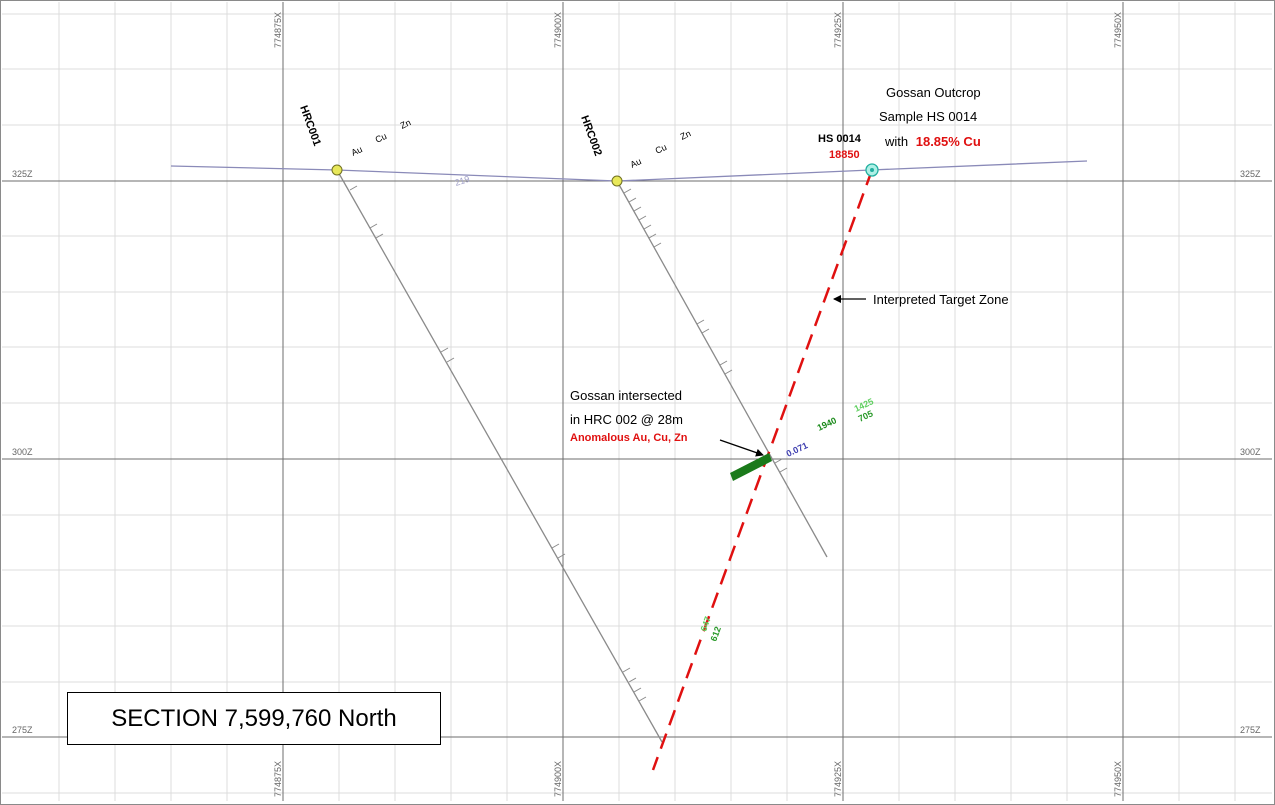 Image resolution: width=1275 pixels, height=805 pixels. What do you see at coordinates (941, 299) in the screenshot?
I see `target-zone-label: Interpreted Target Zone` at bounding box center [941, 299].